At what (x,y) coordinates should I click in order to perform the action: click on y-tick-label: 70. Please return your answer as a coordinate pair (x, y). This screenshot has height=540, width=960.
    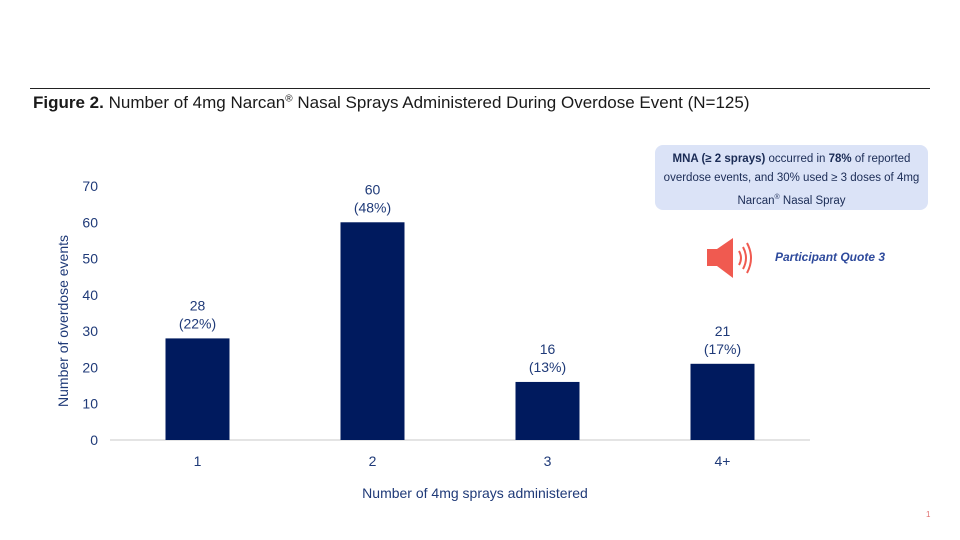
    Looking at the image, I should click on (90, 186).